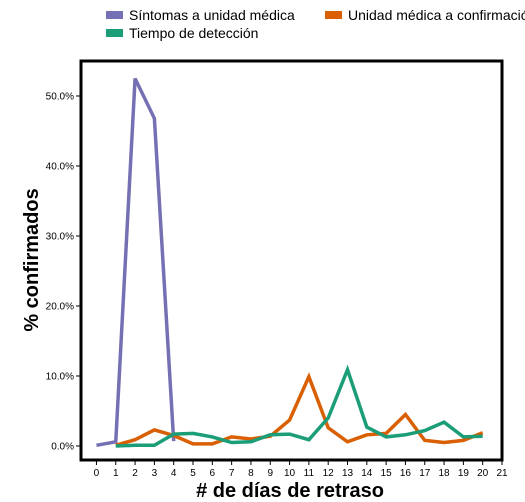 The image size is (525, 502). Describe the element at coordinates (193, 33) in the screenshot. I see `legend-label-3: Tiempo de detección` at that location.